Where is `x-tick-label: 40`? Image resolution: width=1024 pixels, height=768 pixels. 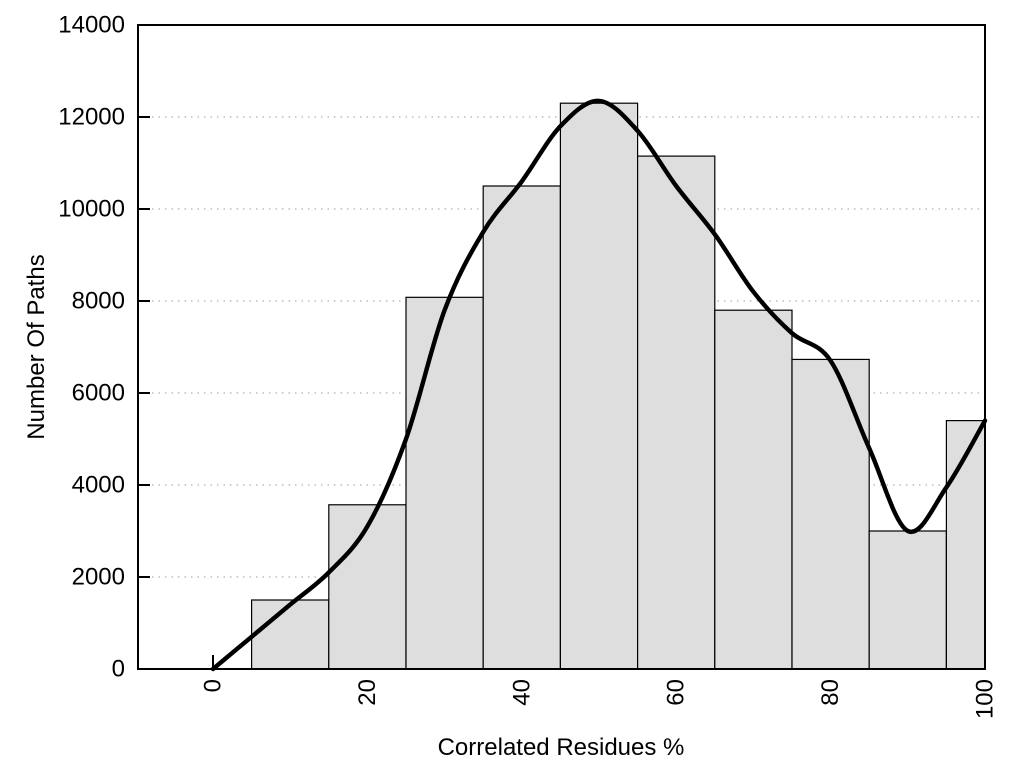 x-tick-label: 40 is located at coordinates (521, 692).